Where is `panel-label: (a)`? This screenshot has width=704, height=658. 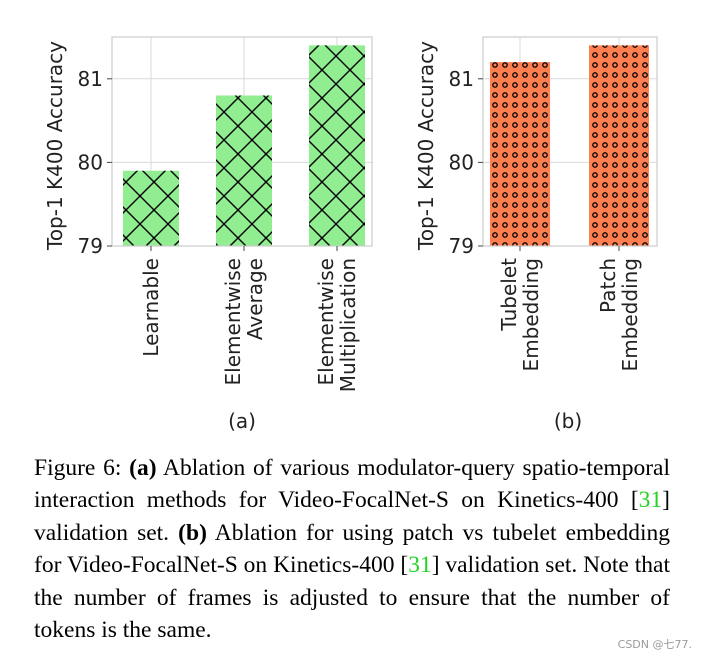
panel-label: (a) is located at coordinates (242, 421).